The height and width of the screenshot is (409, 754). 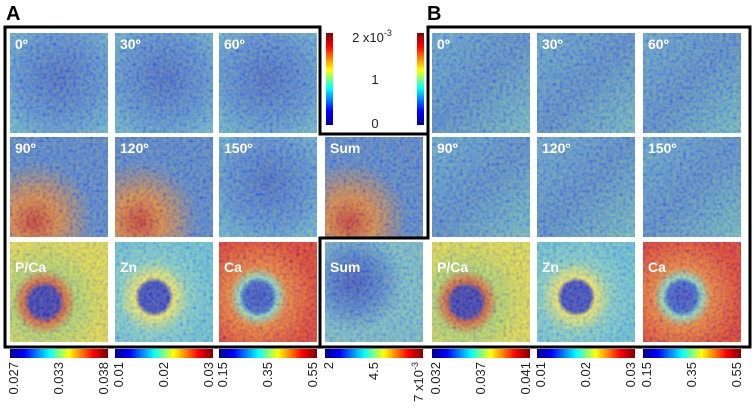 I want to click on panel-label: A, so click(x=13, y=14).